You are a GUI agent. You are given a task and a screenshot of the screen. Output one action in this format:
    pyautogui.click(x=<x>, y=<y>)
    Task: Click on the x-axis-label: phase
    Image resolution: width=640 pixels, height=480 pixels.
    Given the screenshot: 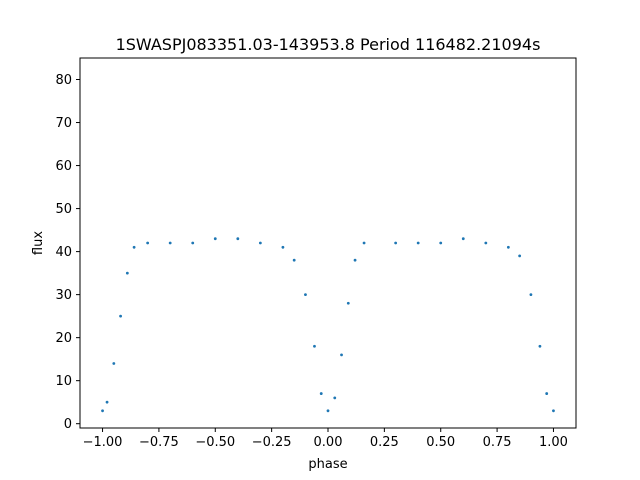 What is the action you would take?
    pyautogui.click(x=327, y=464)
    